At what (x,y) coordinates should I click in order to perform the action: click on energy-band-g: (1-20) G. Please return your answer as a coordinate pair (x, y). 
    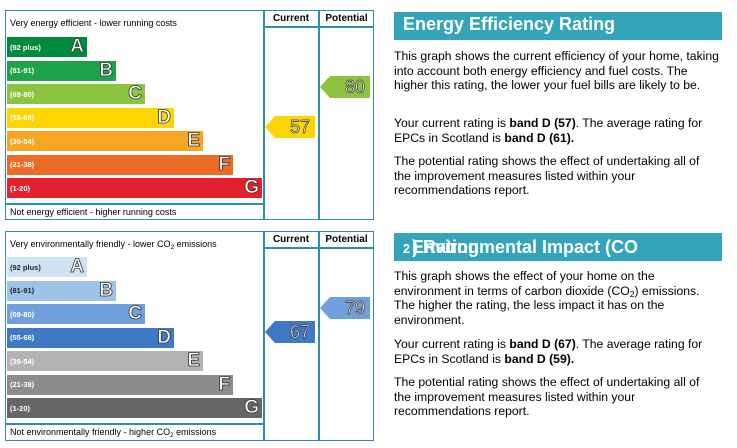
    Looking at the image, I should click on (134, 187).